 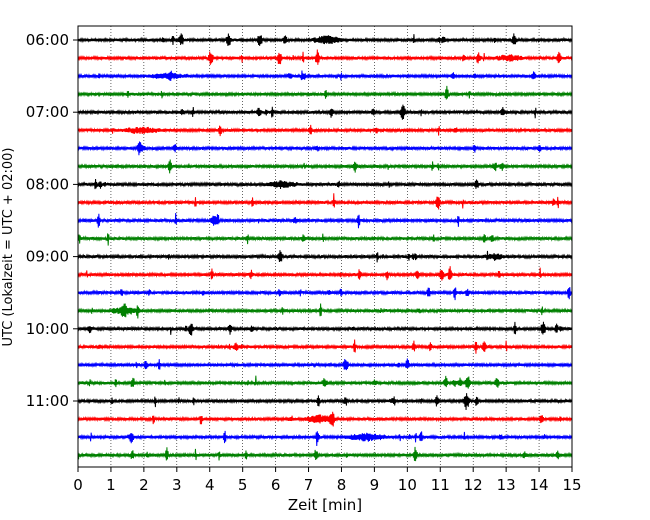 I want to click on y-tick-label: 09:00, so click(x=47, y=257).